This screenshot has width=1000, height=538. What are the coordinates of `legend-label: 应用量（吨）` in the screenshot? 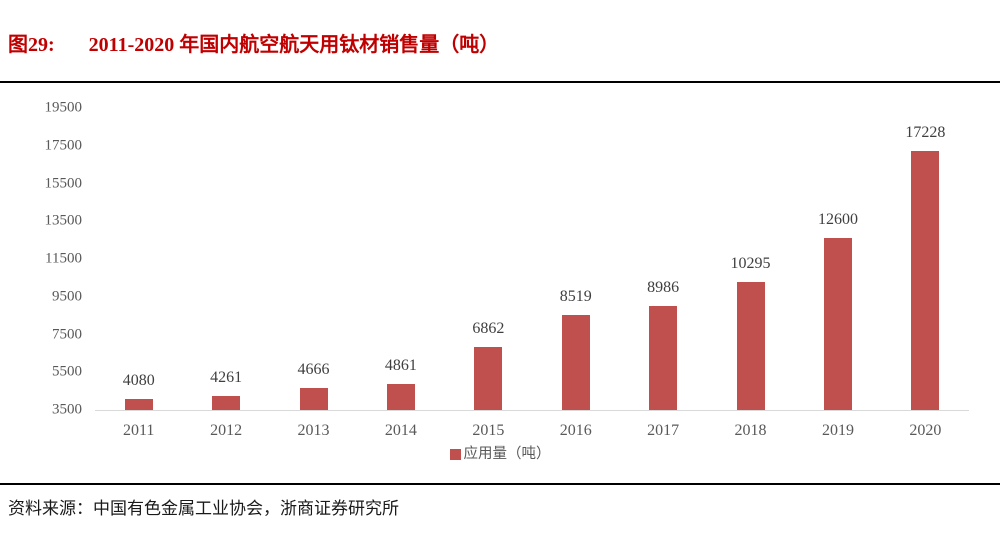 It's located at (507, 454).